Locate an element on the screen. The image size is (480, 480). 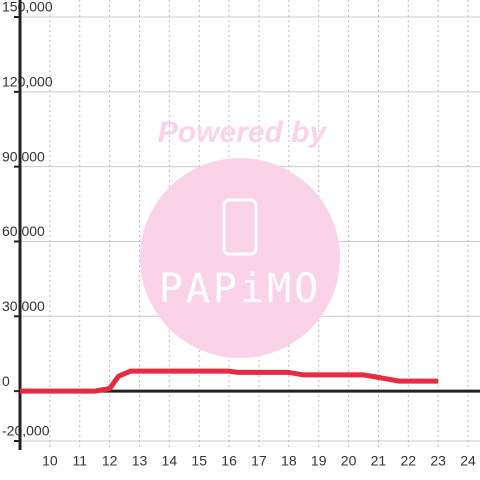
data-line is located at coordinates (229, 381).